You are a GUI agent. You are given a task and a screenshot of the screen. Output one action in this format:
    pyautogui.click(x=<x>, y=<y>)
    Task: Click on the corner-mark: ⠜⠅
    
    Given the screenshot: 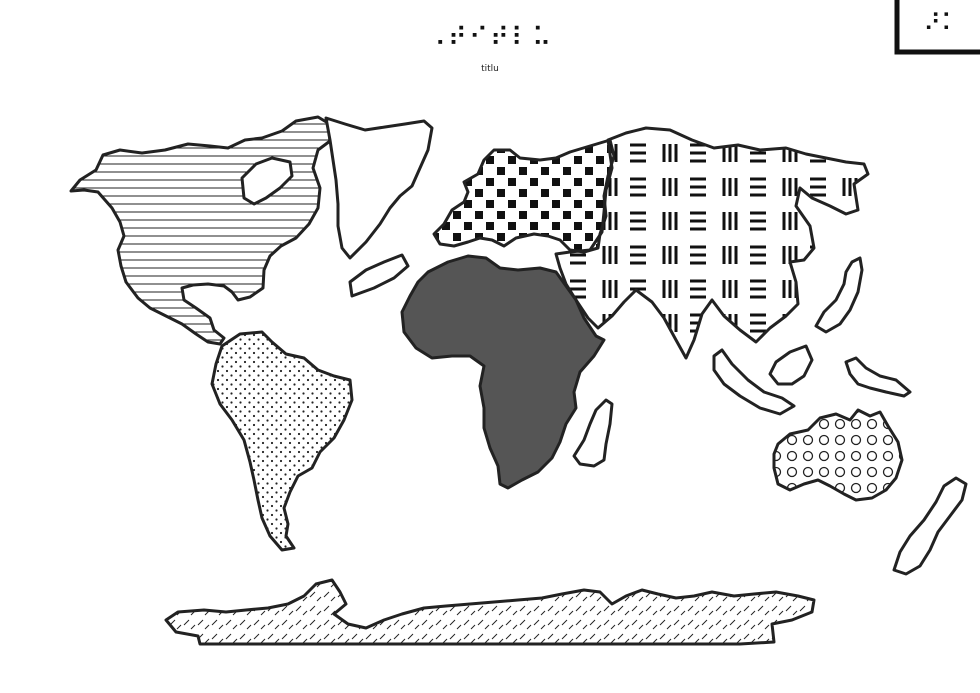 What is the action you would take?
    pyautogui.click(x=937, y=27)
    